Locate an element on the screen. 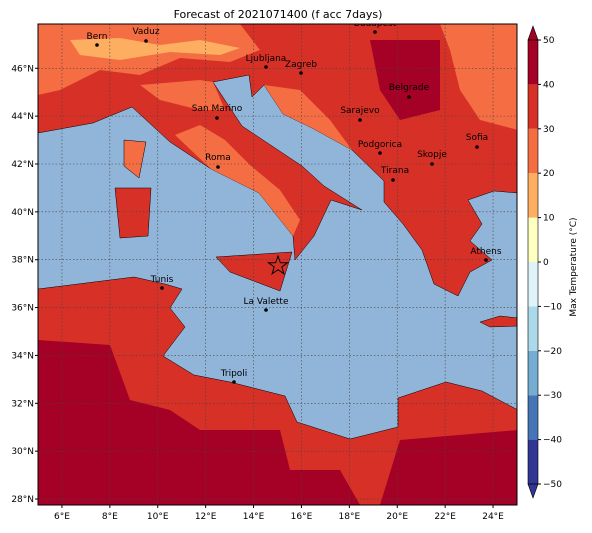 Image resolution: width=592 pixels, height=533 pixels. city-label: Tirana is located at coordinates (394, 171).